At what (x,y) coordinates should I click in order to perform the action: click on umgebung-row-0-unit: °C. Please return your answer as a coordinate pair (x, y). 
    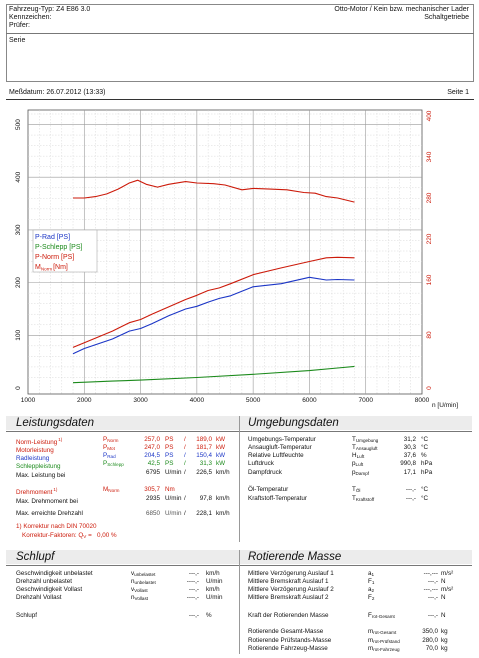
    Looking at the image, I should click on (425, 439).